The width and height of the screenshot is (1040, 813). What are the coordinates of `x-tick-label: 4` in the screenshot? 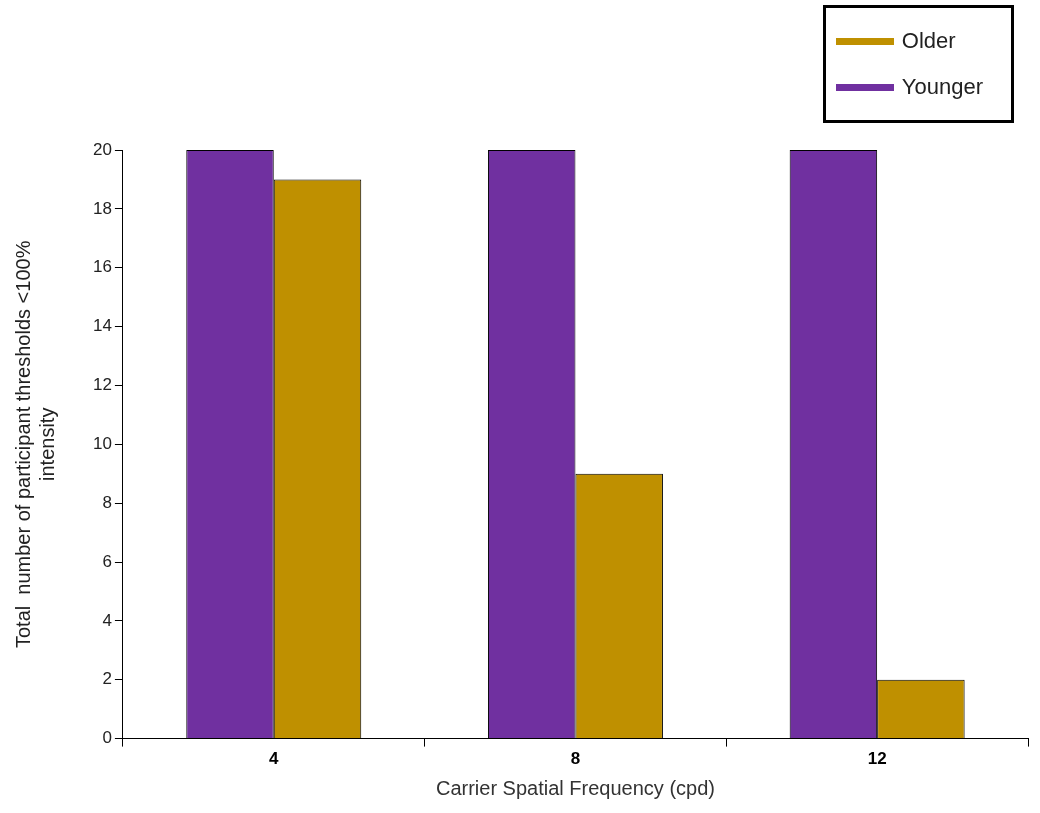 It's located at (274, 759).